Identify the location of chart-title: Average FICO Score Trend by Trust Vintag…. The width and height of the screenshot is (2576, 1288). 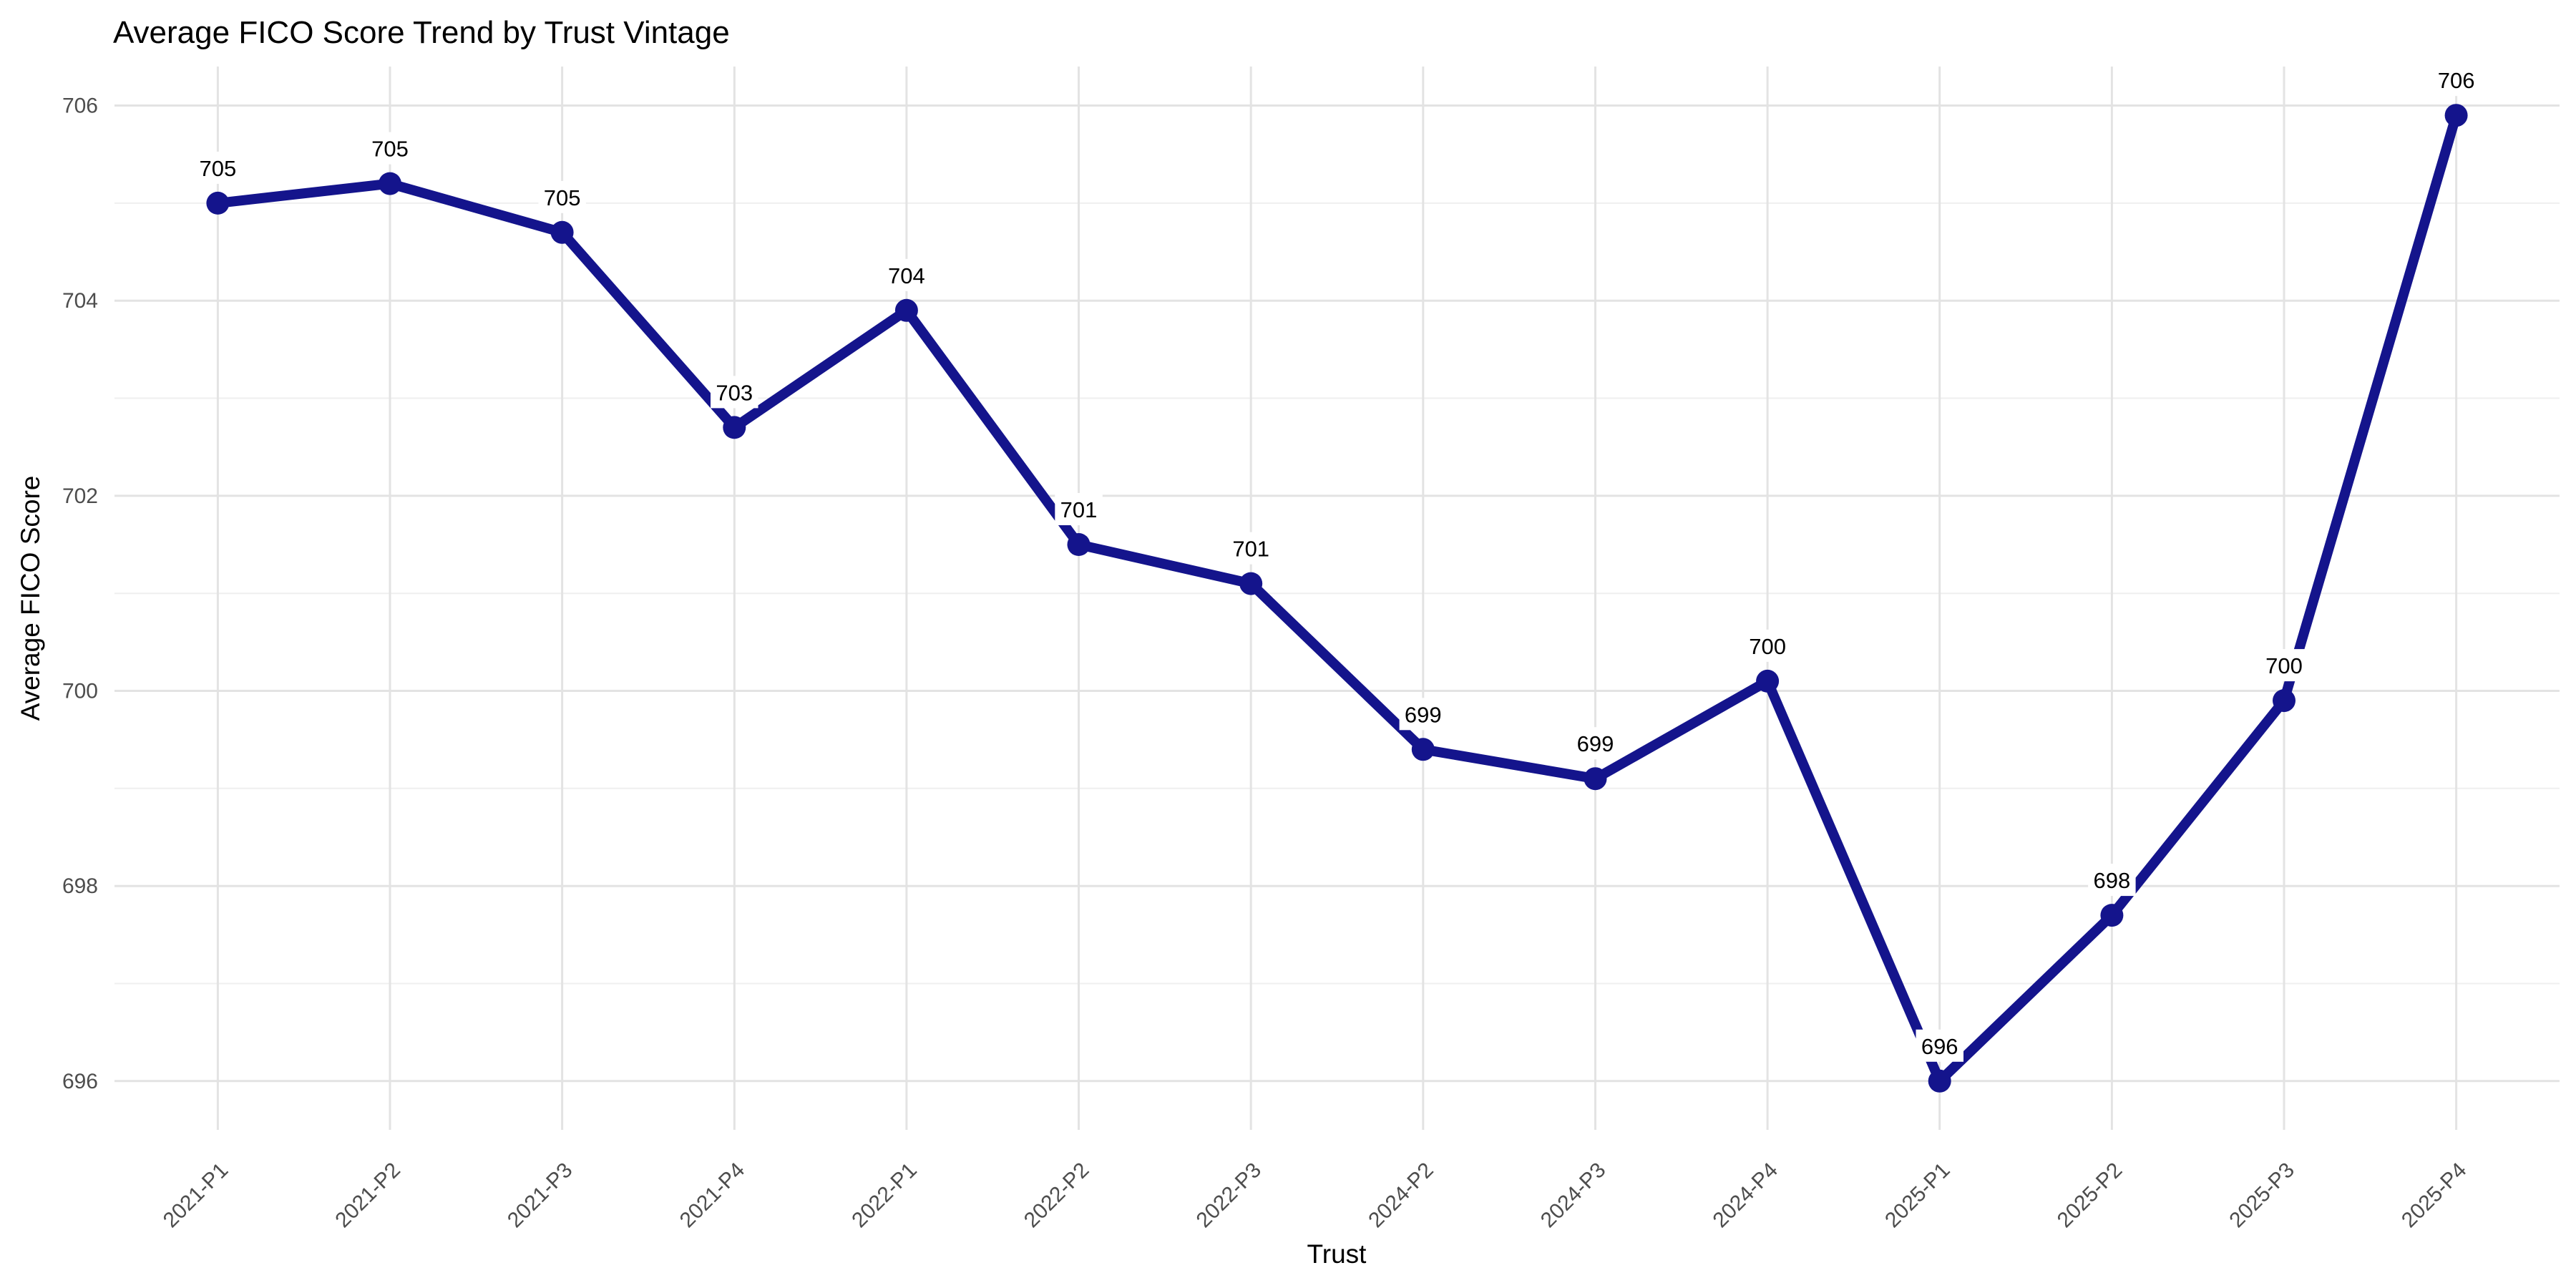
(421, 32).